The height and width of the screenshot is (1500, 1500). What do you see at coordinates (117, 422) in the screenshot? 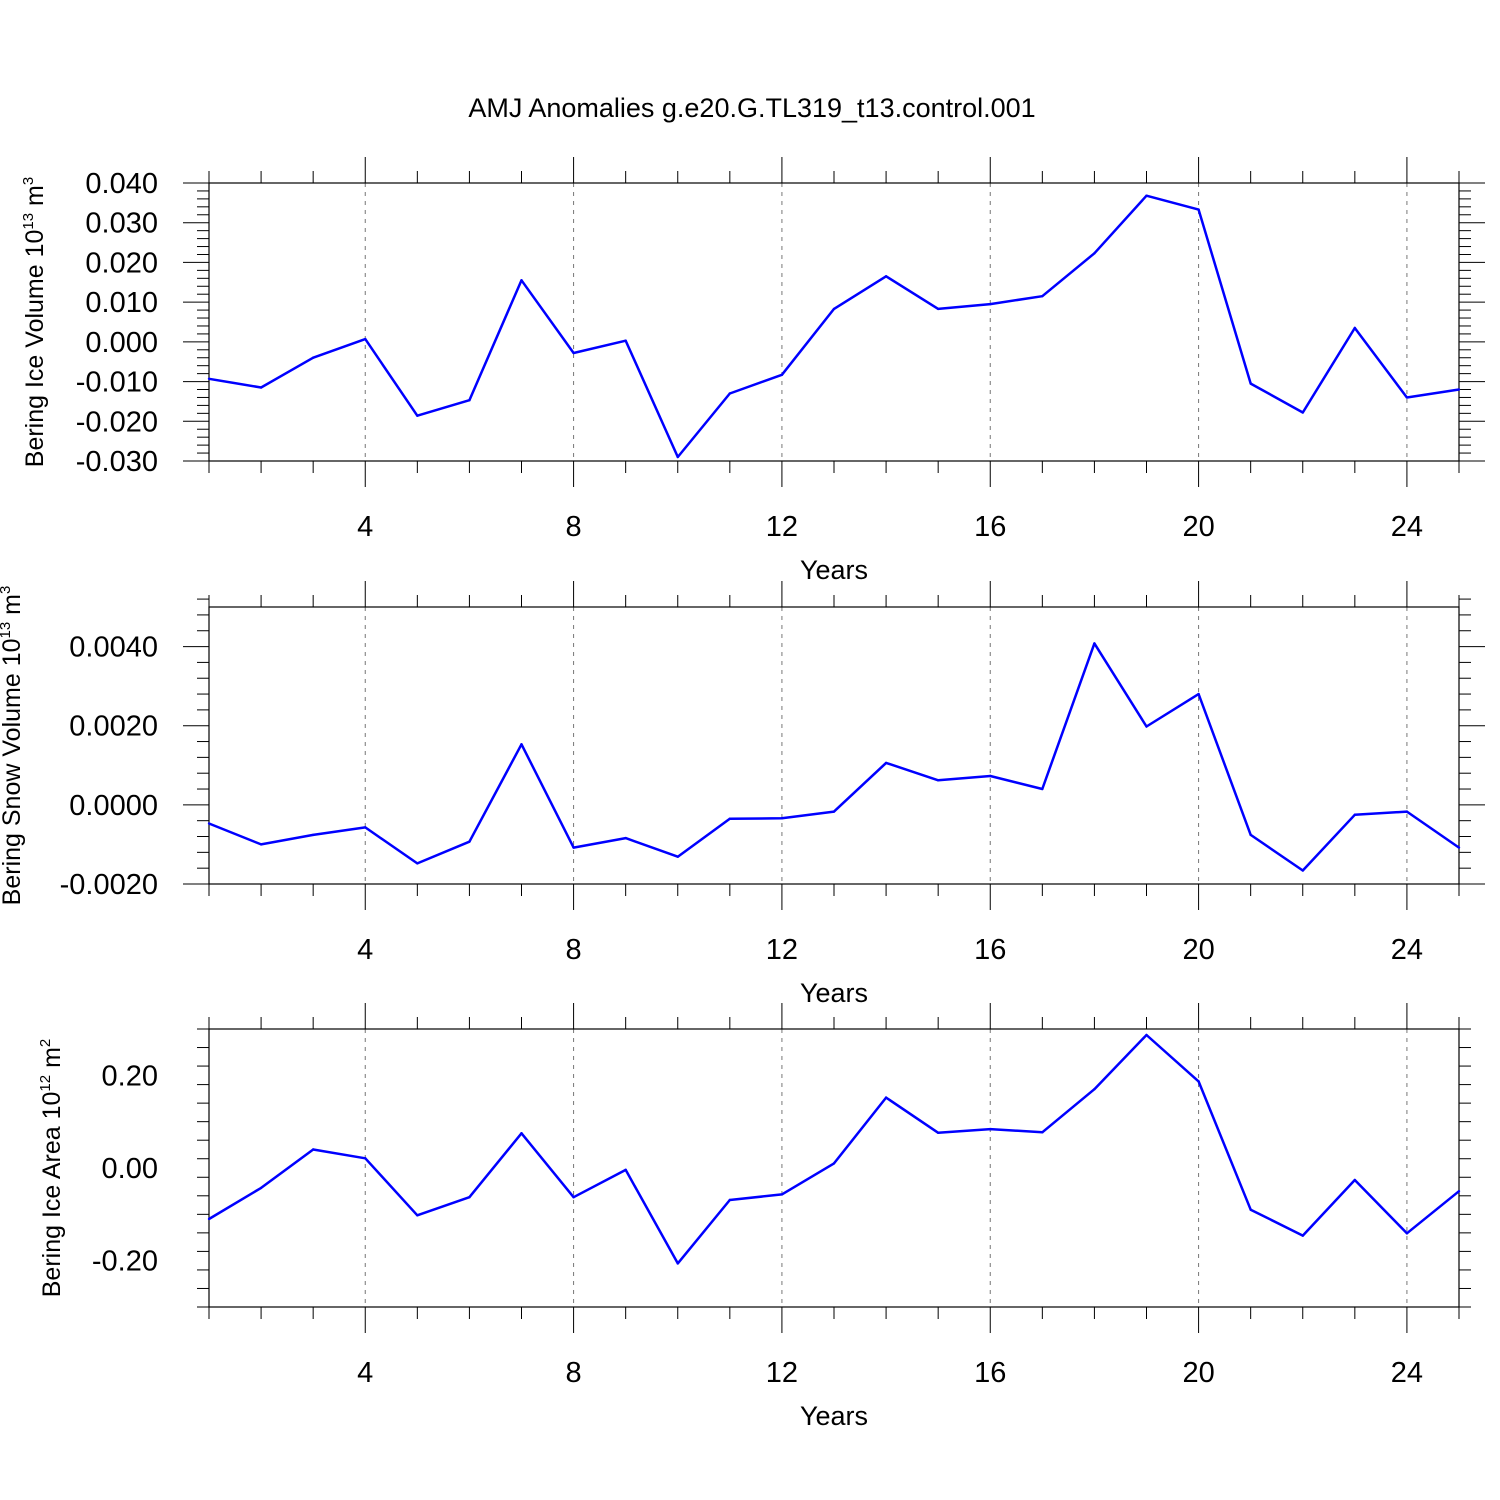
I see `y-tick-label: -0.020` at bounding box center [117, 422].